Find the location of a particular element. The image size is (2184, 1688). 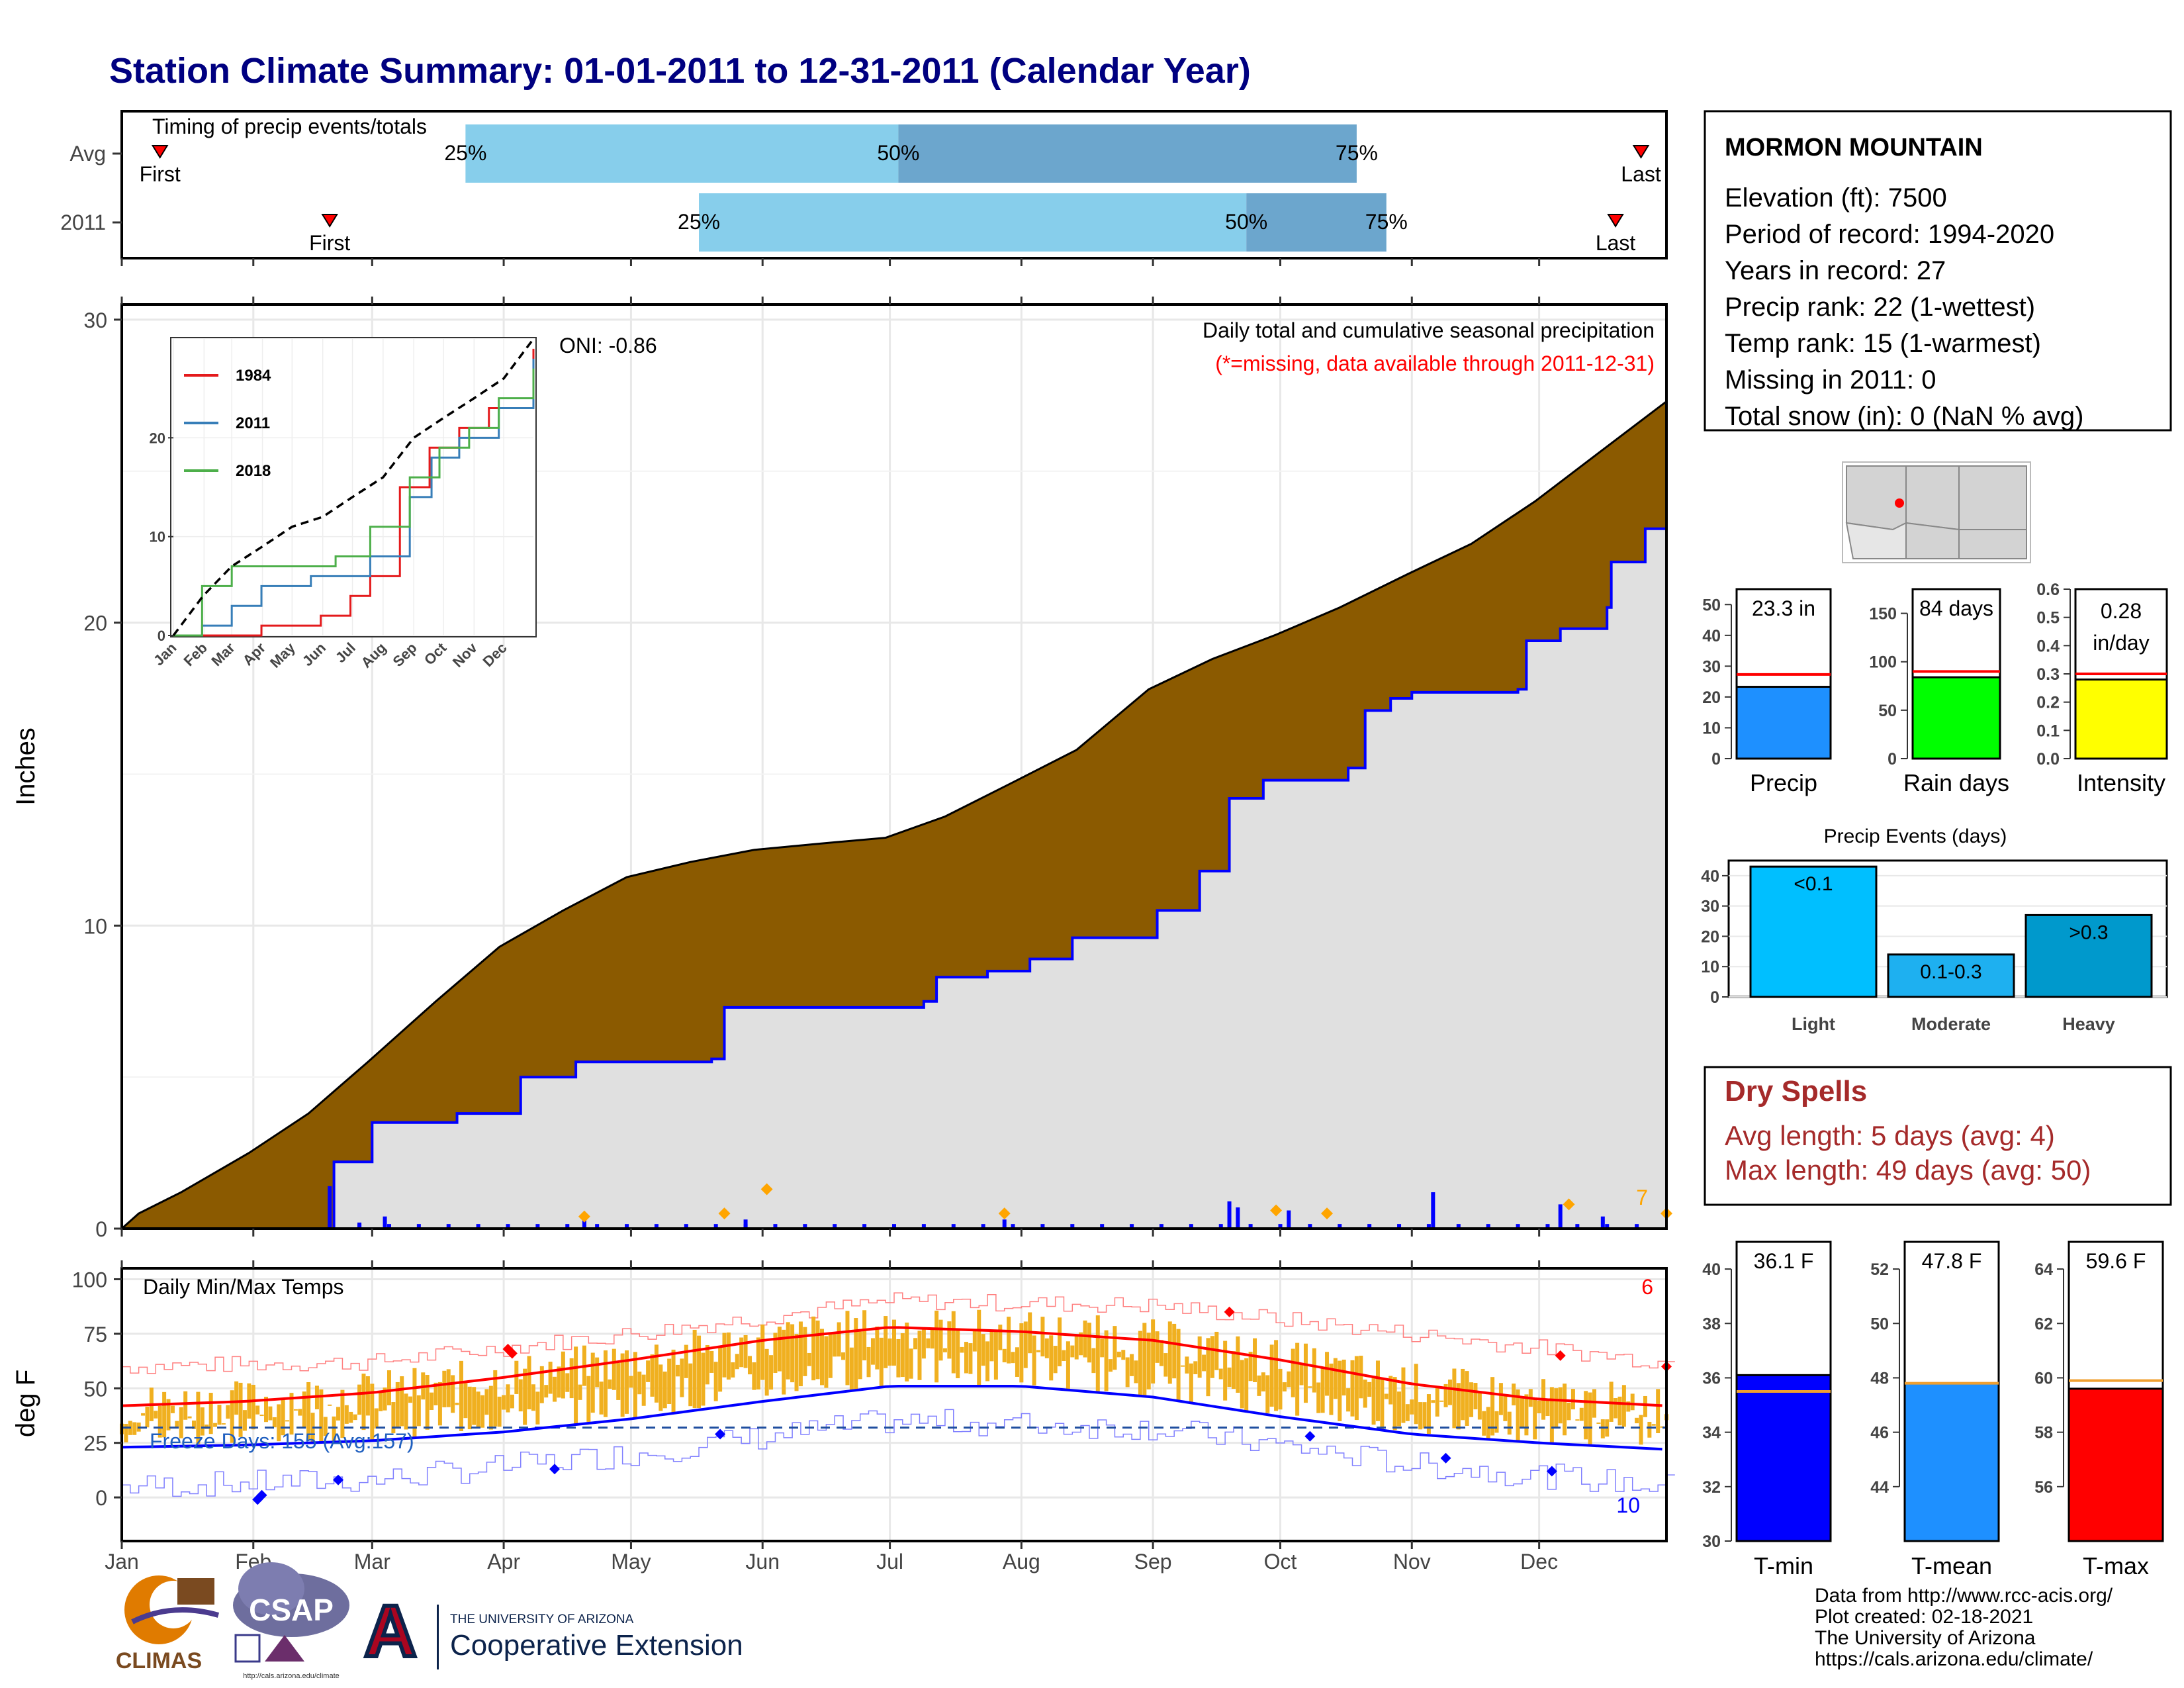

summary-bar is located at coordinates (2116, 1464).